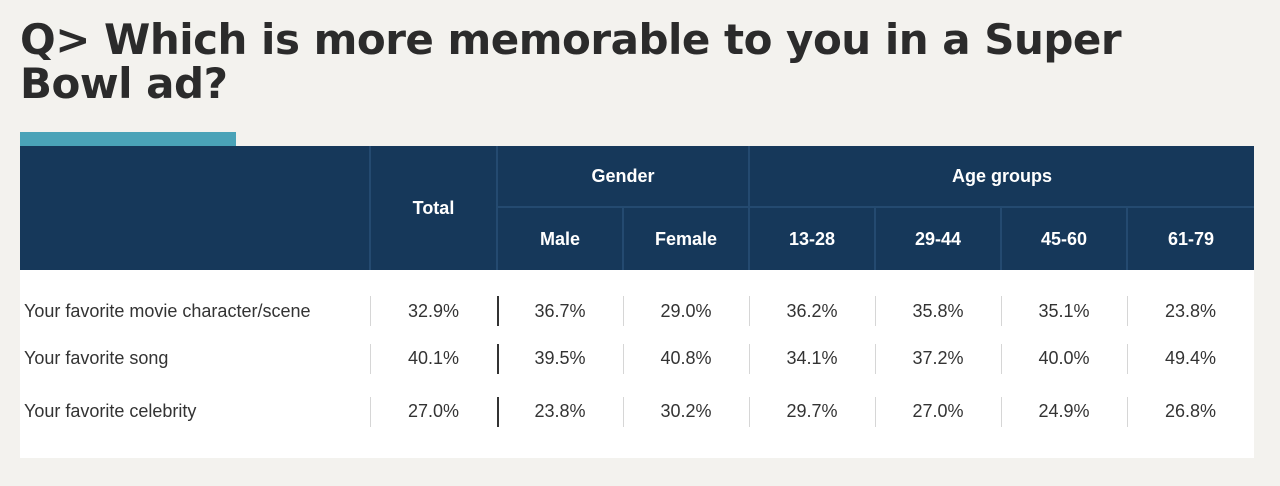 This screenshot has width=1280, height=486. What do you see at coordinates (812, 411) in the screenshot?
I see `cell-age-13-28: 29.7%` at bounding box center [812, 411].